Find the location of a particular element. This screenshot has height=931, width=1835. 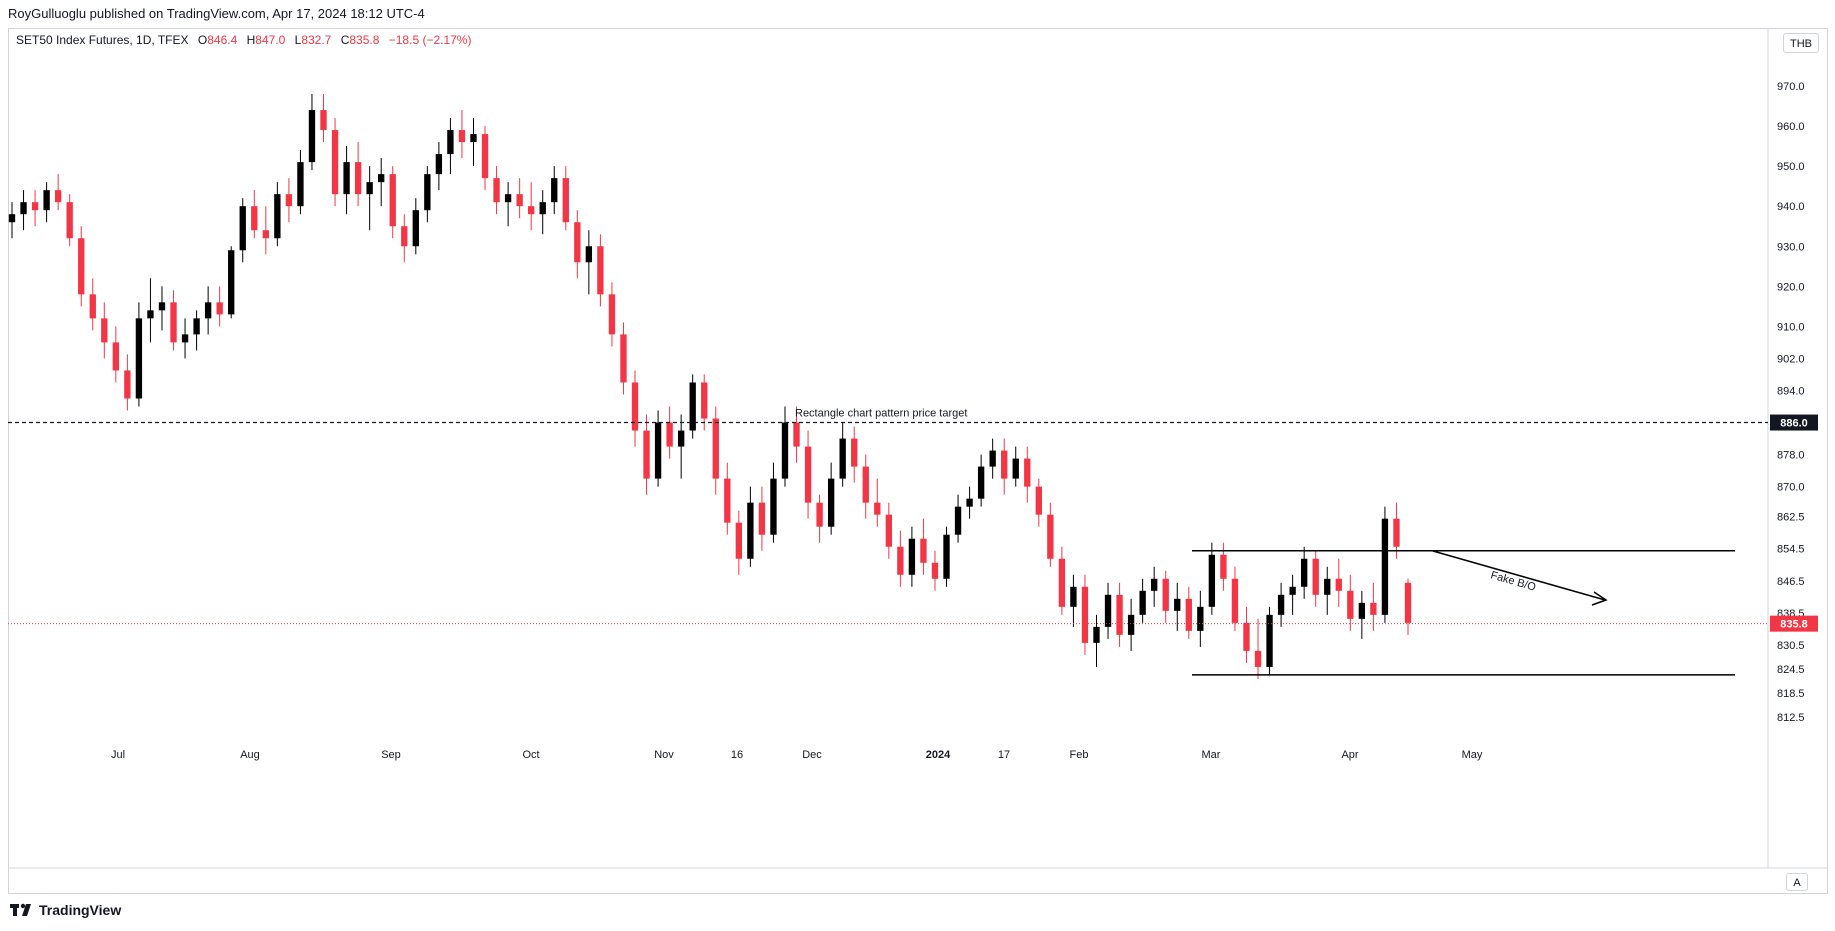

time-tick-label: Mar is located at coordinates (1211, 755).